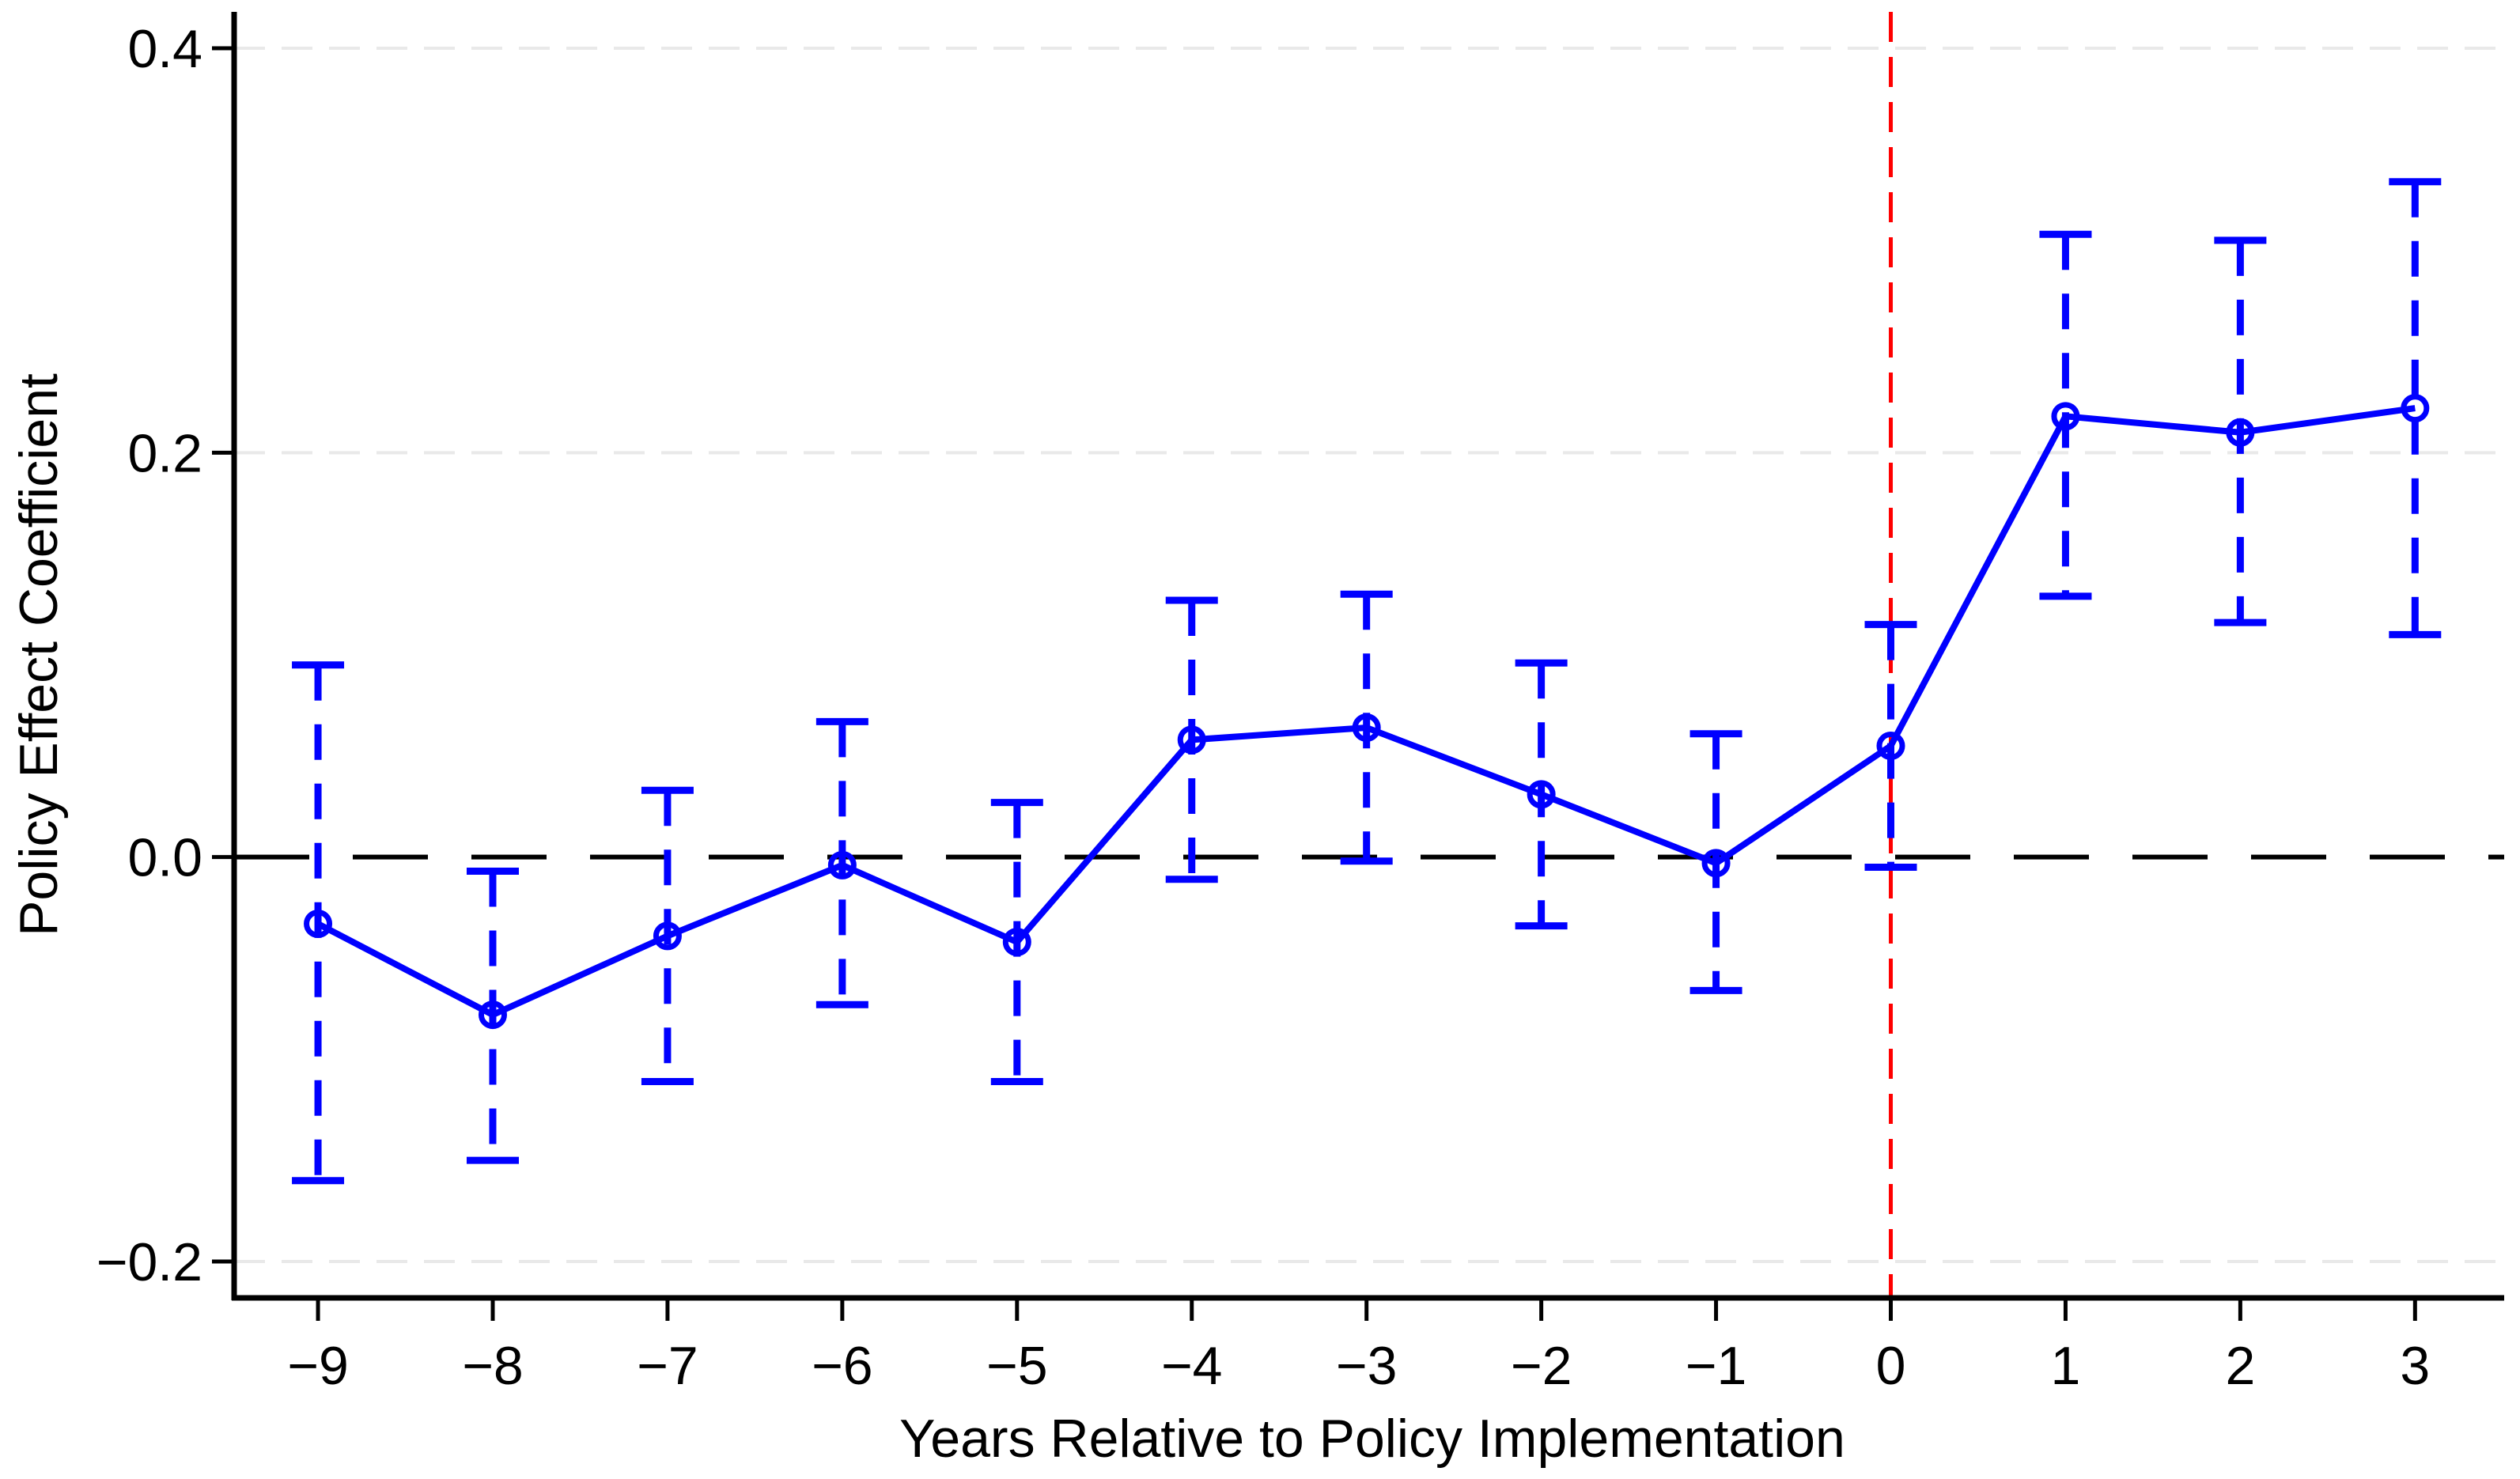 This screenshot has width=2520, height=1479. I want to click on x-tick-label: −2, so click(1541, 1366).